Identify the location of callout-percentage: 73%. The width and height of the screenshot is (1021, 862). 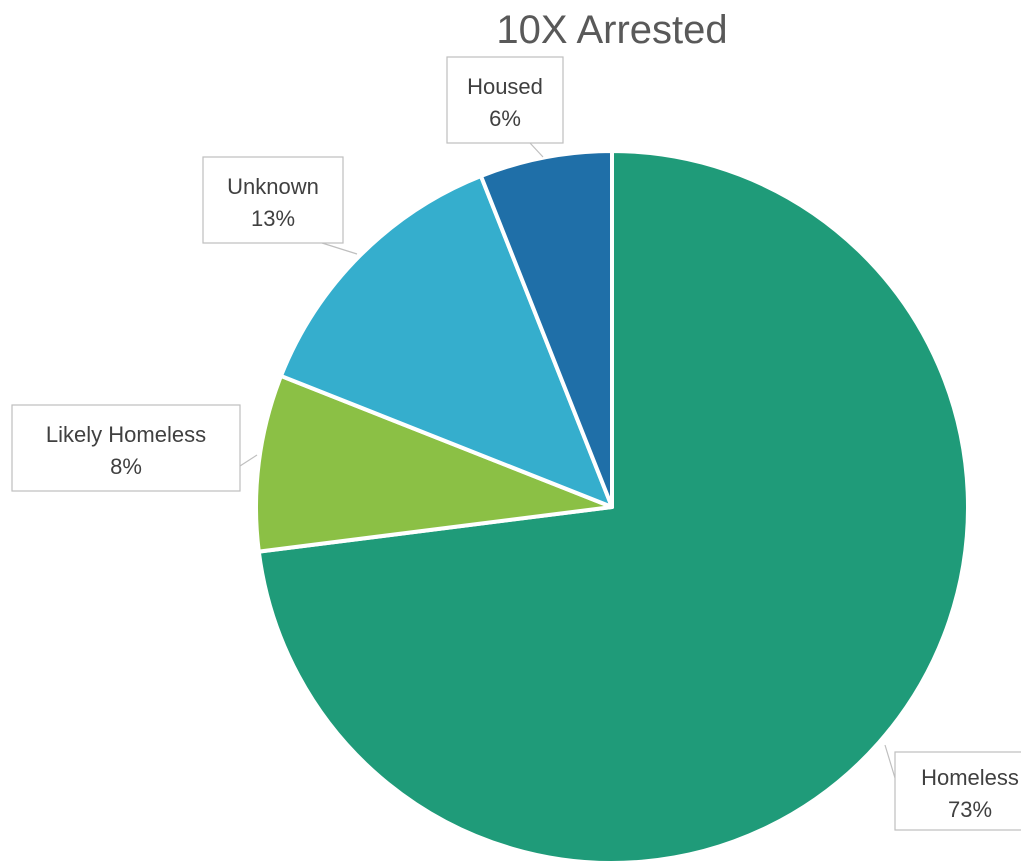
(970, 809).